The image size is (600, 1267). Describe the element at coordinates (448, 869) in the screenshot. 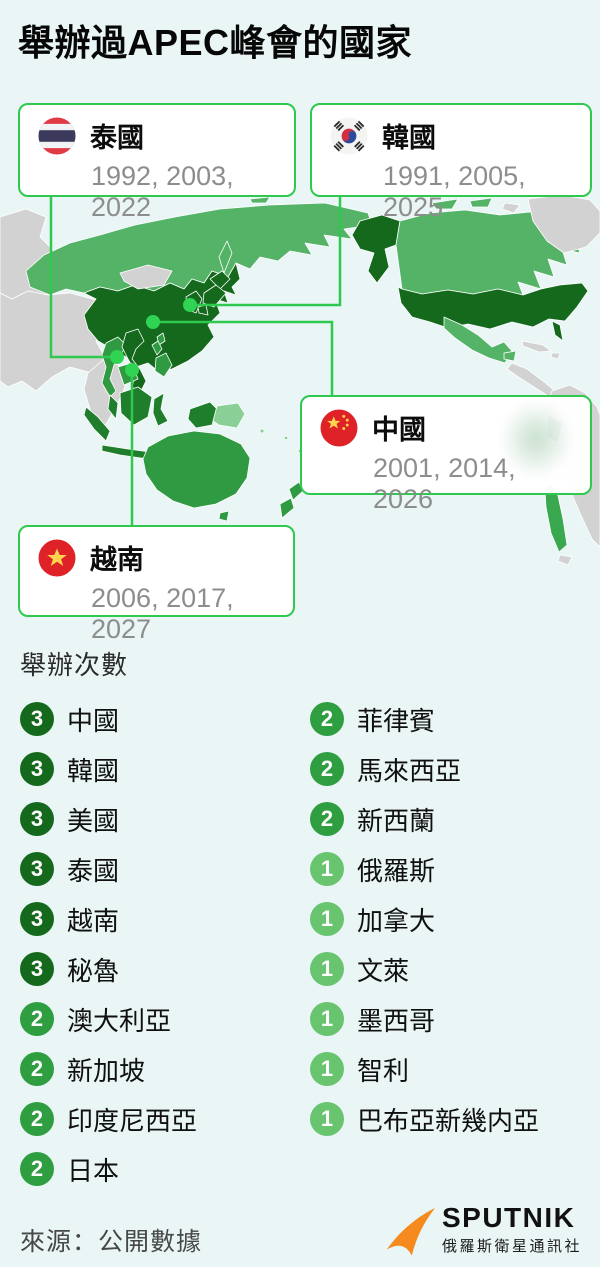

I see `list-item: 1 俄羅斯` at that location.